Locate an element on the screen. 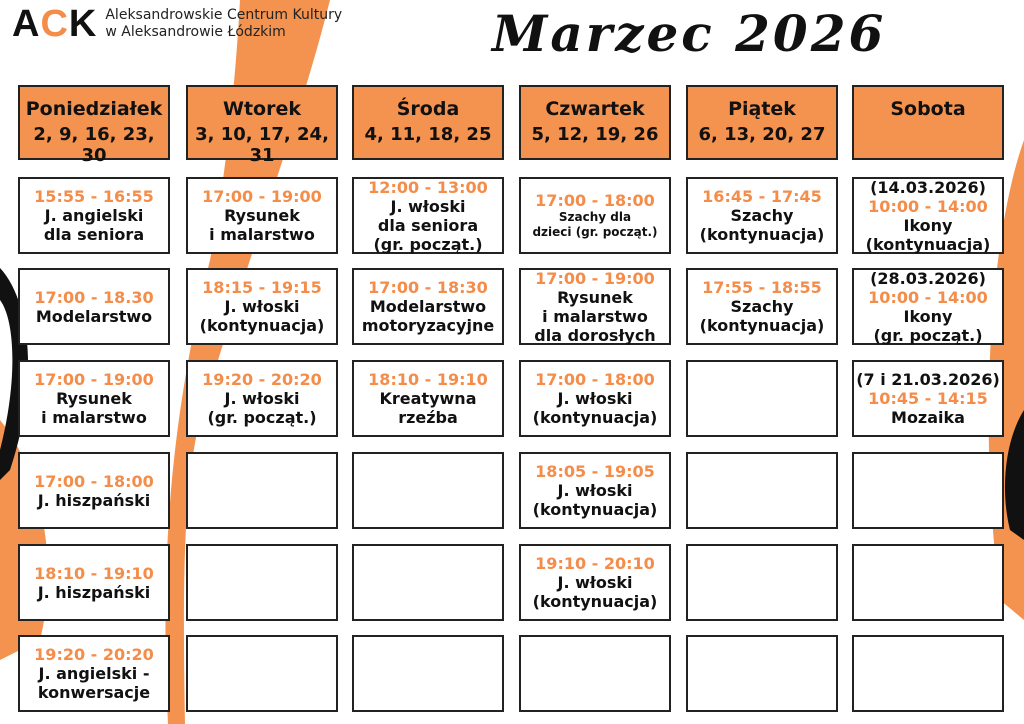  class-cell: 15:55 - 16:55 J. angielski dla seniora is located at coordinates (94, 215).